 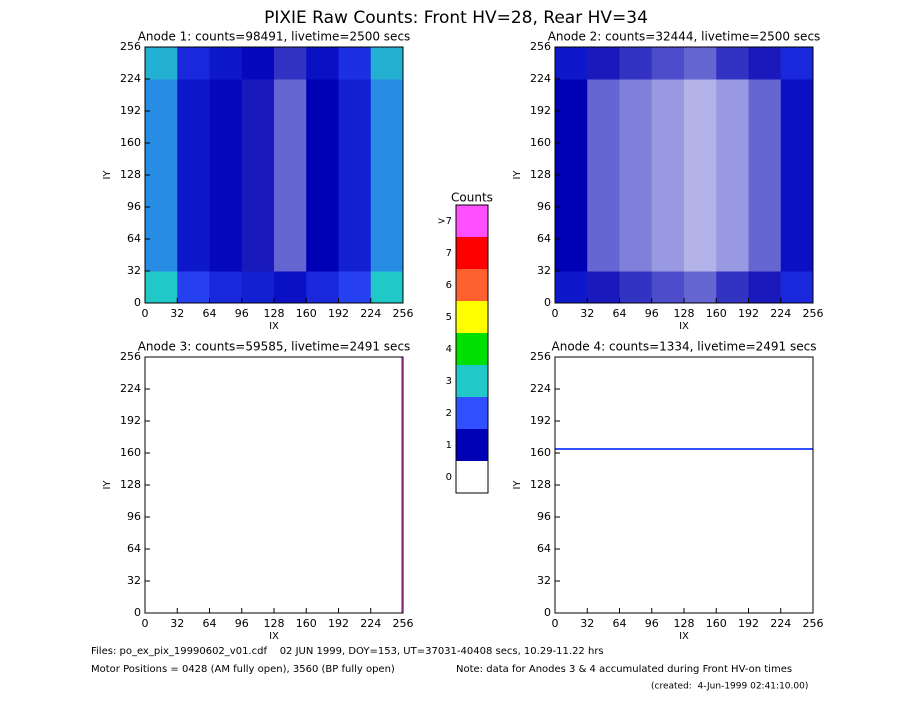 What do you see at coordinates (472, 198) in the screenshot?
I see `colorbar-title: Counts` at bounding box center [472, 198].